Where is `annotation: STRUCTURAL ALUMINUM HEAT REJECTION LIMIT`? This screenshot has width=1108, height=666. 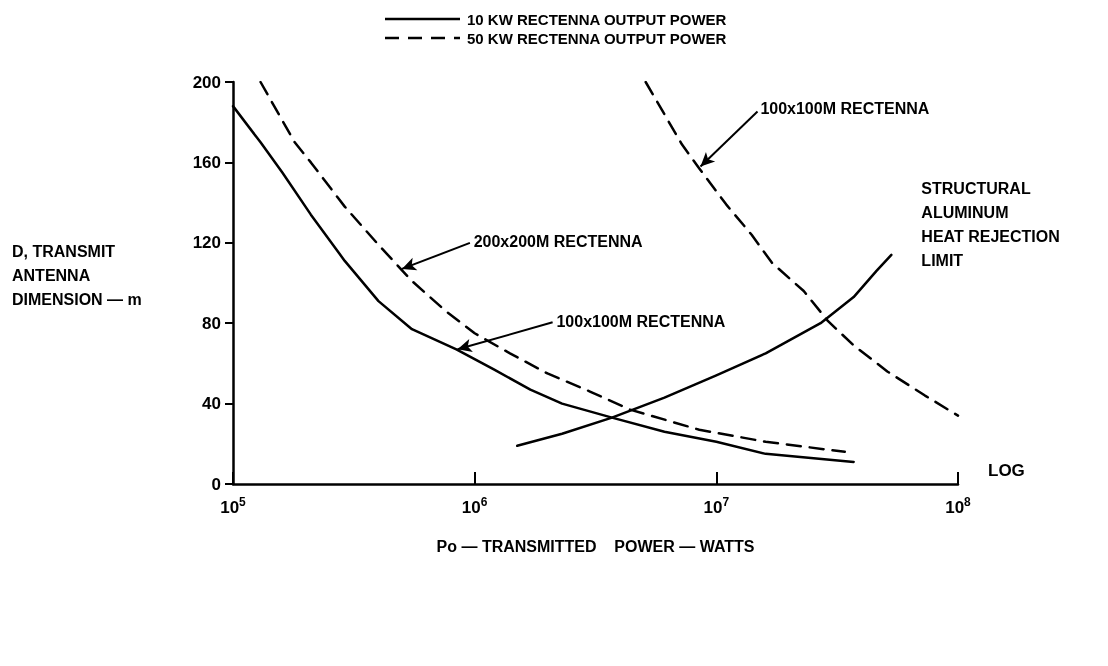 annotation: STRUCTURAL ALUMINUM HEAT REJECTION LIMIT is located at coordinates (990, 225).